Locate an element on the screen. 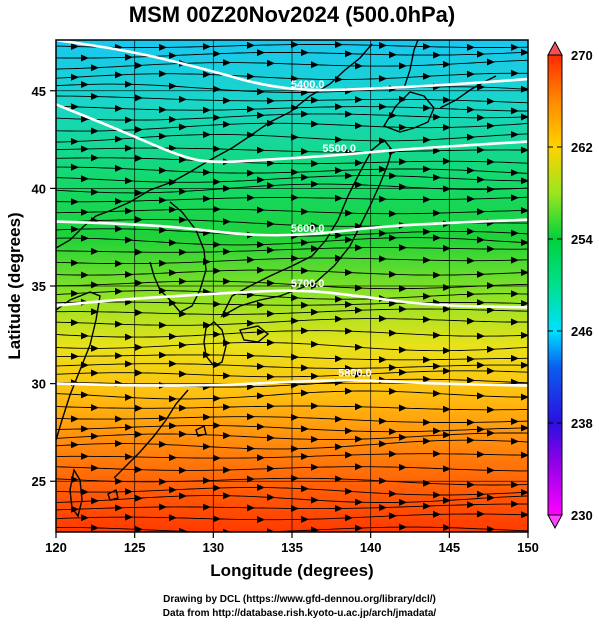 The height and width of the screenshot is (625, 599). colorbar-label-246: 246 is located at coordinates (582, 331).